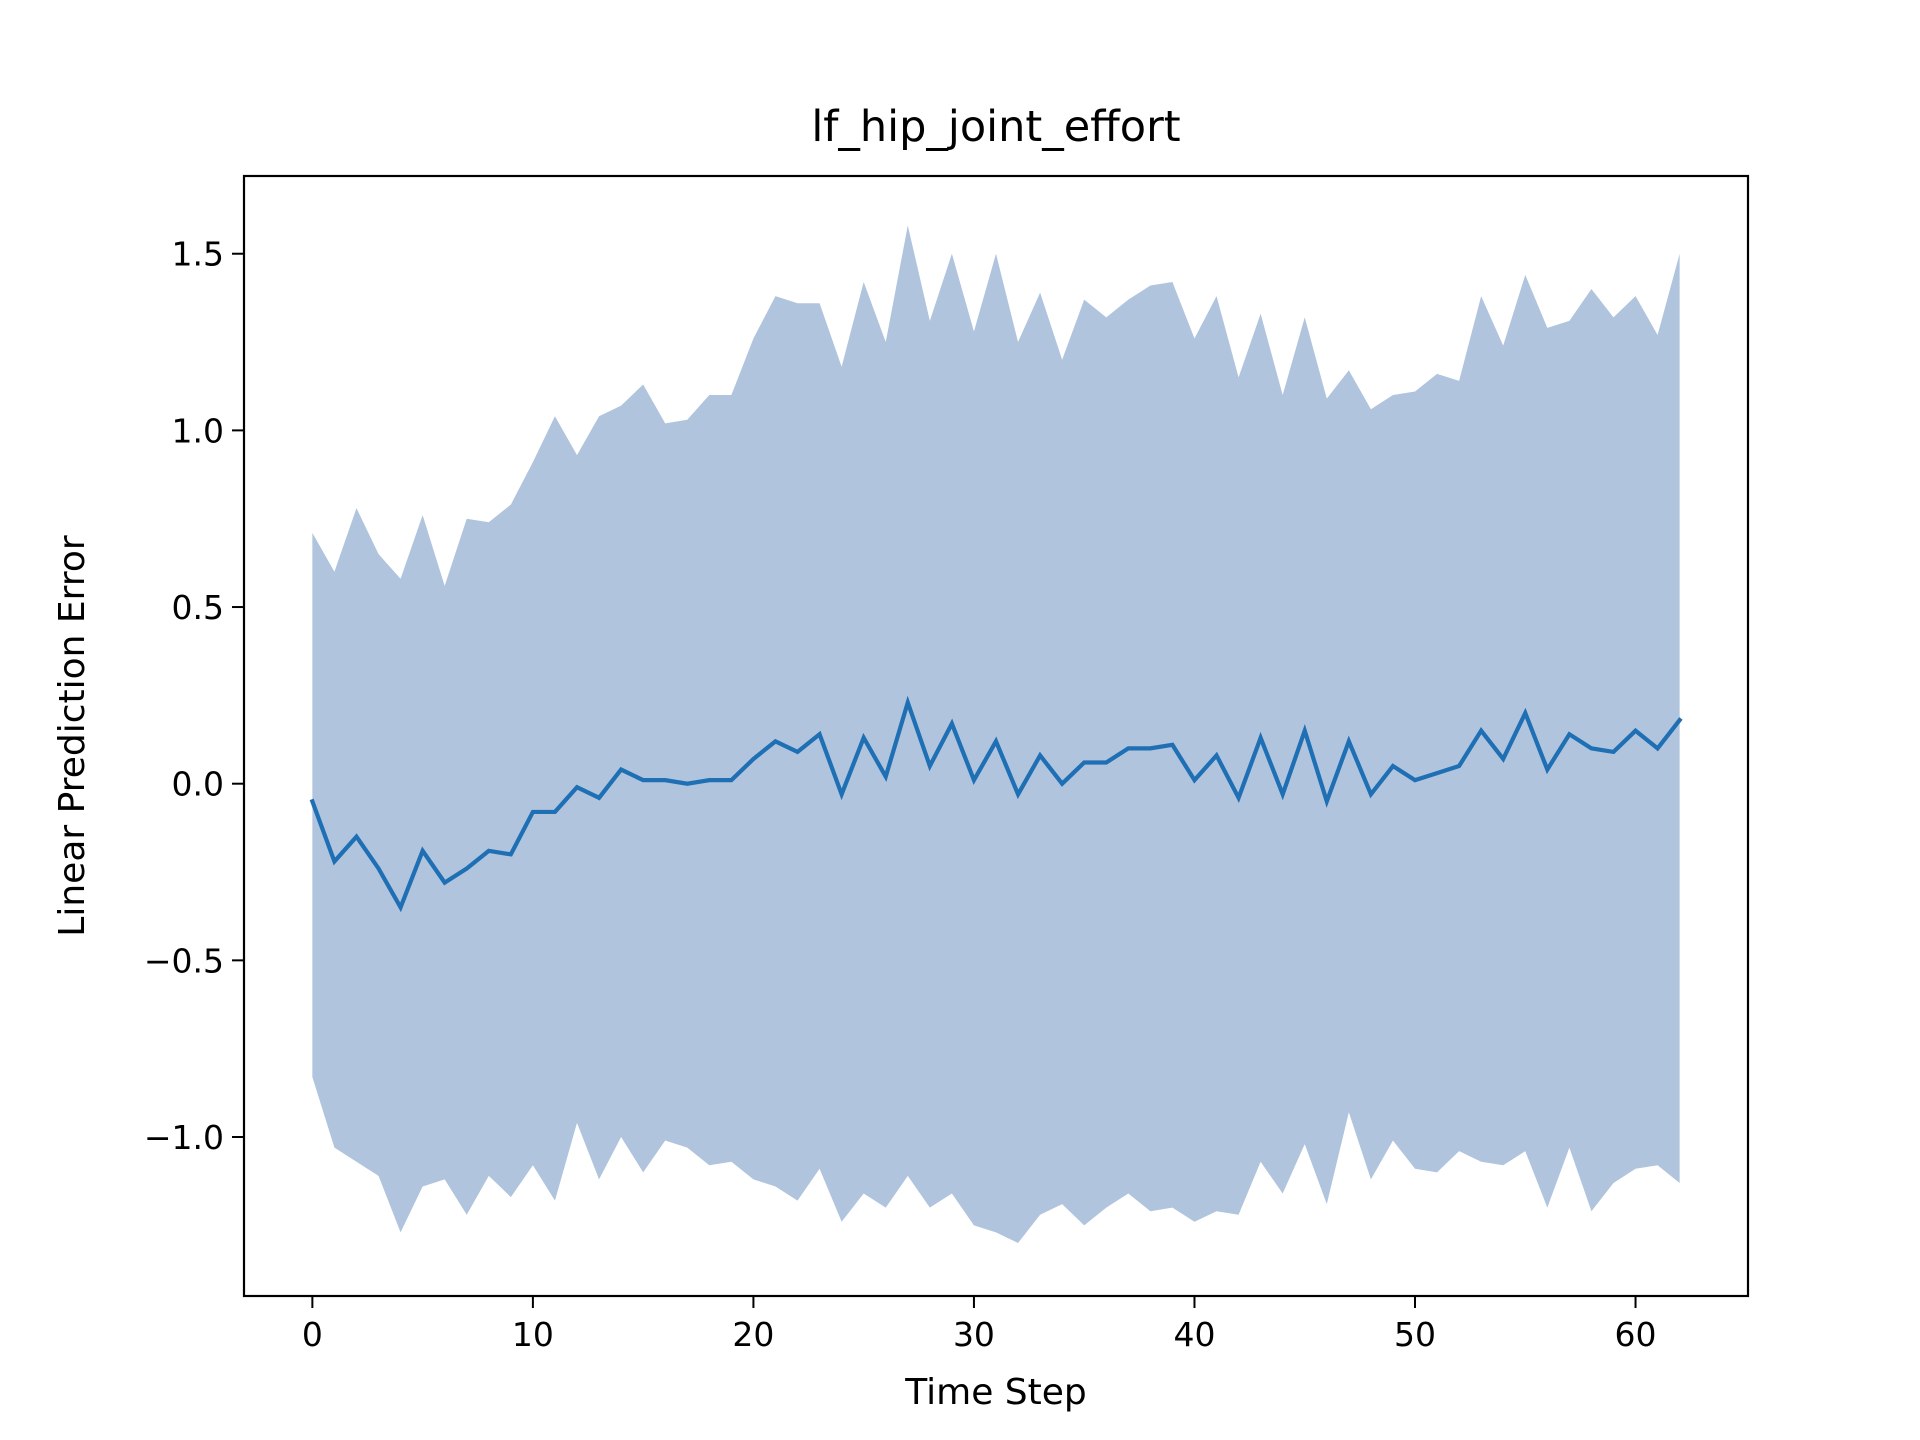 The image size is (1920, 1440). I want to click on x-tick-label: 0, so click(312, 1334).